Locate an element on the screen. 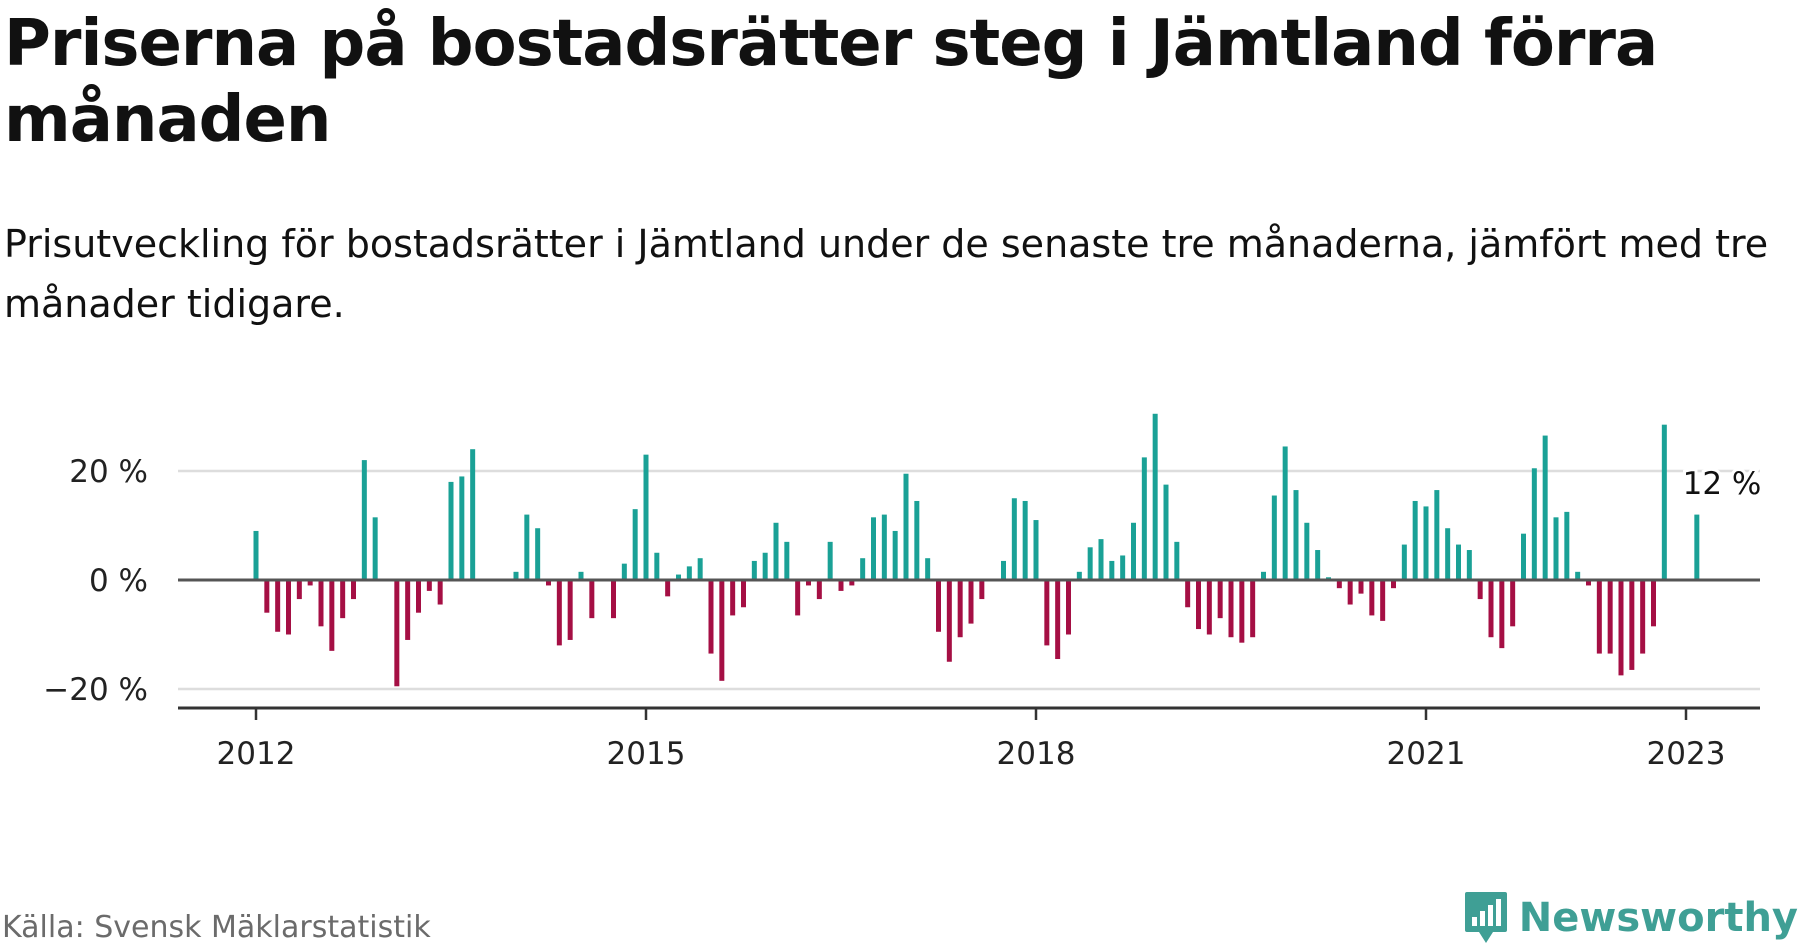 This screenshot has height=948, width=1800. x-tick-label: 2012 is located at coordinates (256, 754).